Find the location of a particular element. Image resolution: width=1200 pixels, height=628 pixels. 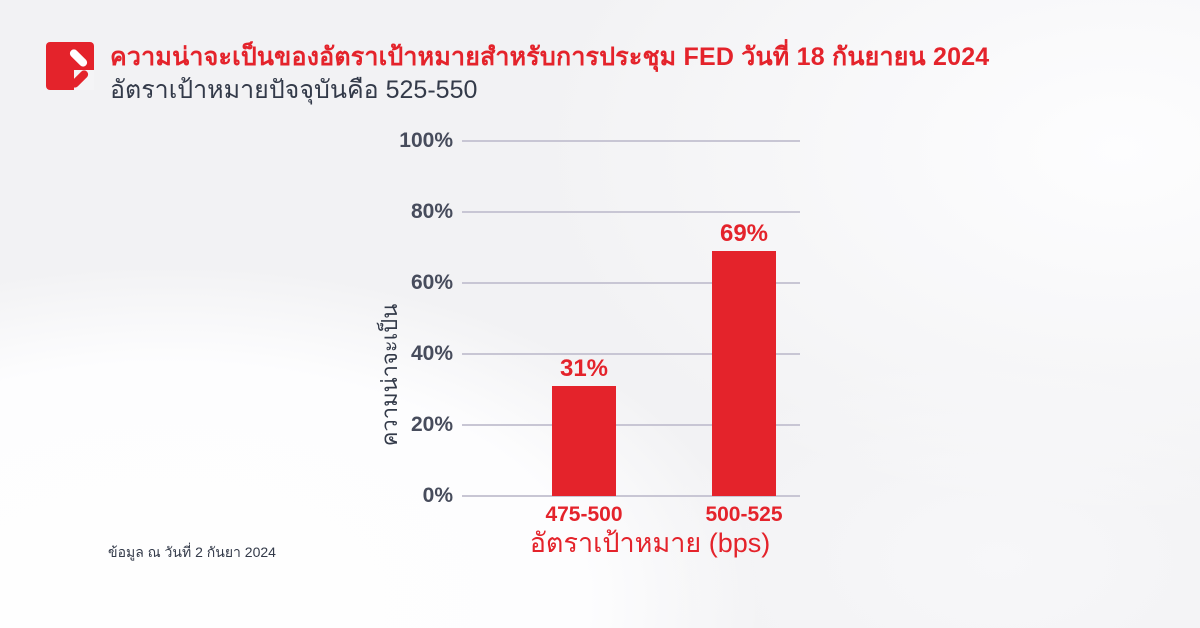

footnote: ข้อมูล ณ วันที่ 2 กันยา 2024 is located at coordinates (192, 552).